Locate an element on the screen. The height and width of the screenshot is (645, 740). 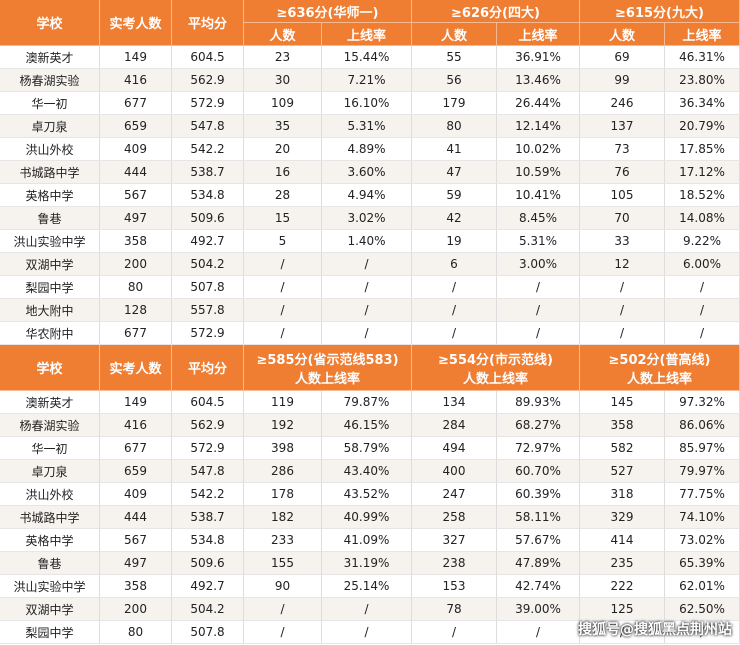
table-cell: 5.31% is located at coordinates (367, 126).